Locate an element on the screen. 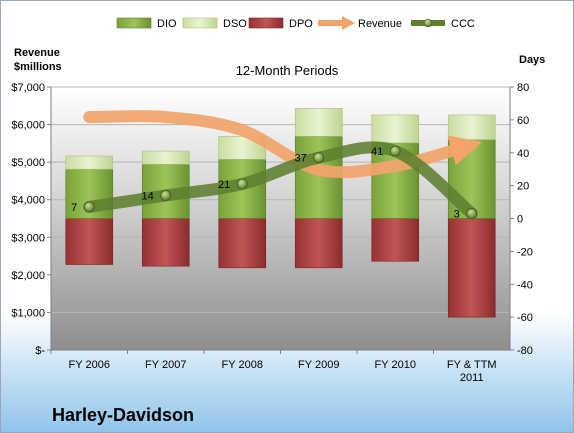 The height and width of the screenshot is (433, 574). legend-item-dio: DIO is located at coordinates (146, 23).